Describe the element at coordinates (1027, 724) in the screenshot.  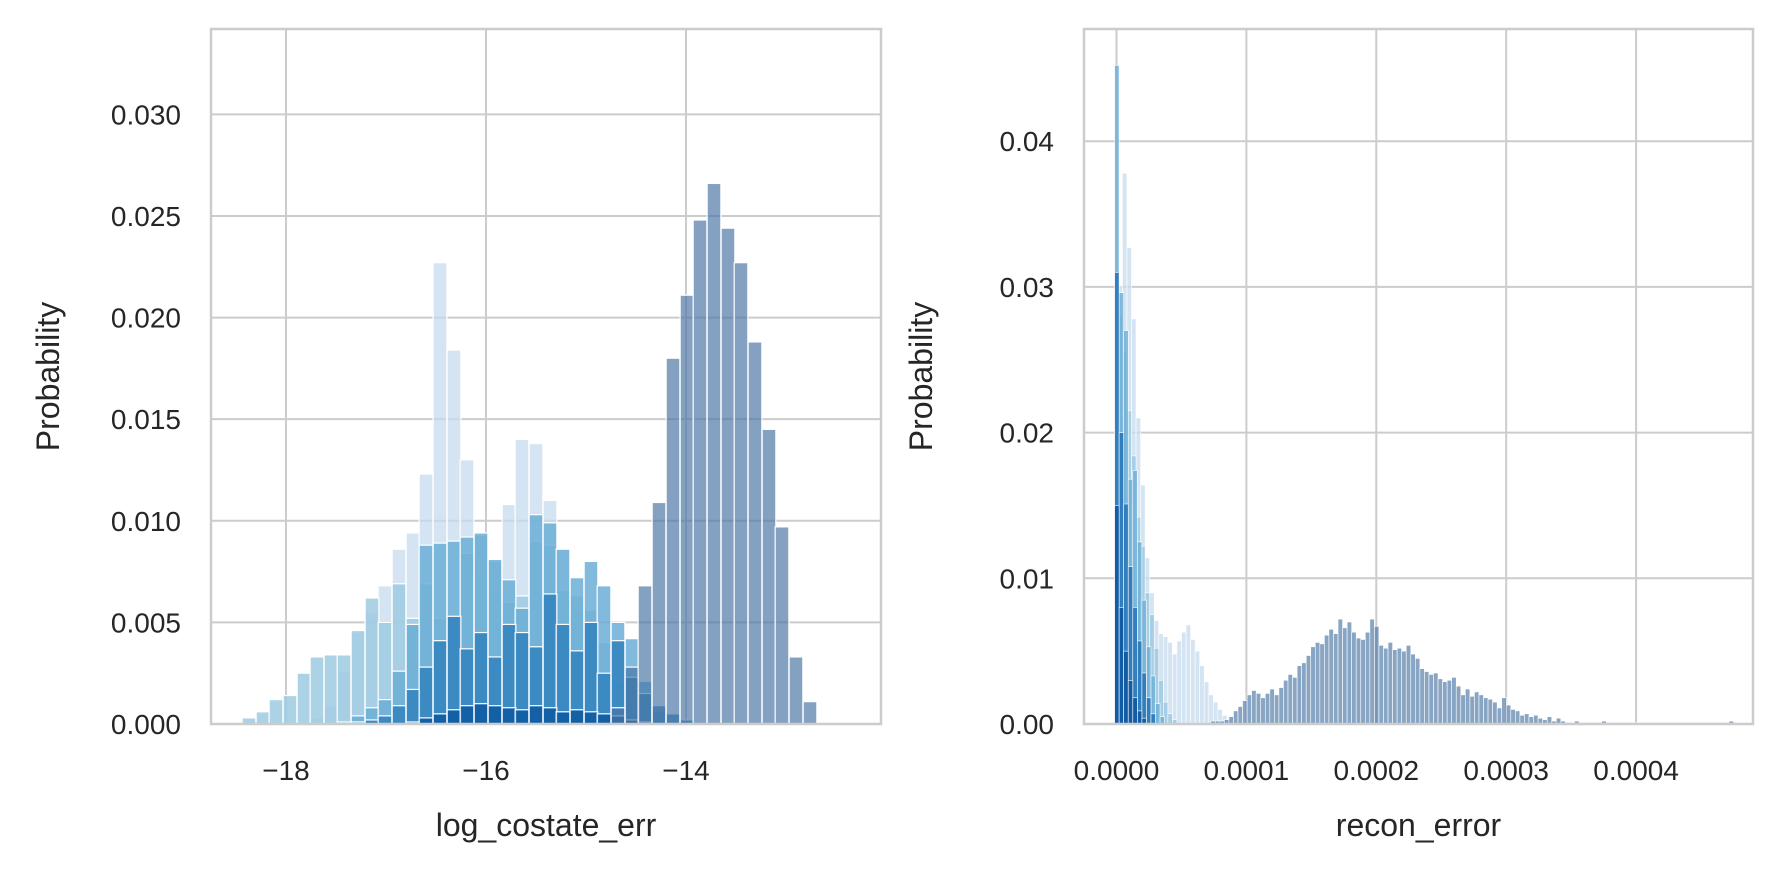
I see `y-tick-label: 0.00` at that location.